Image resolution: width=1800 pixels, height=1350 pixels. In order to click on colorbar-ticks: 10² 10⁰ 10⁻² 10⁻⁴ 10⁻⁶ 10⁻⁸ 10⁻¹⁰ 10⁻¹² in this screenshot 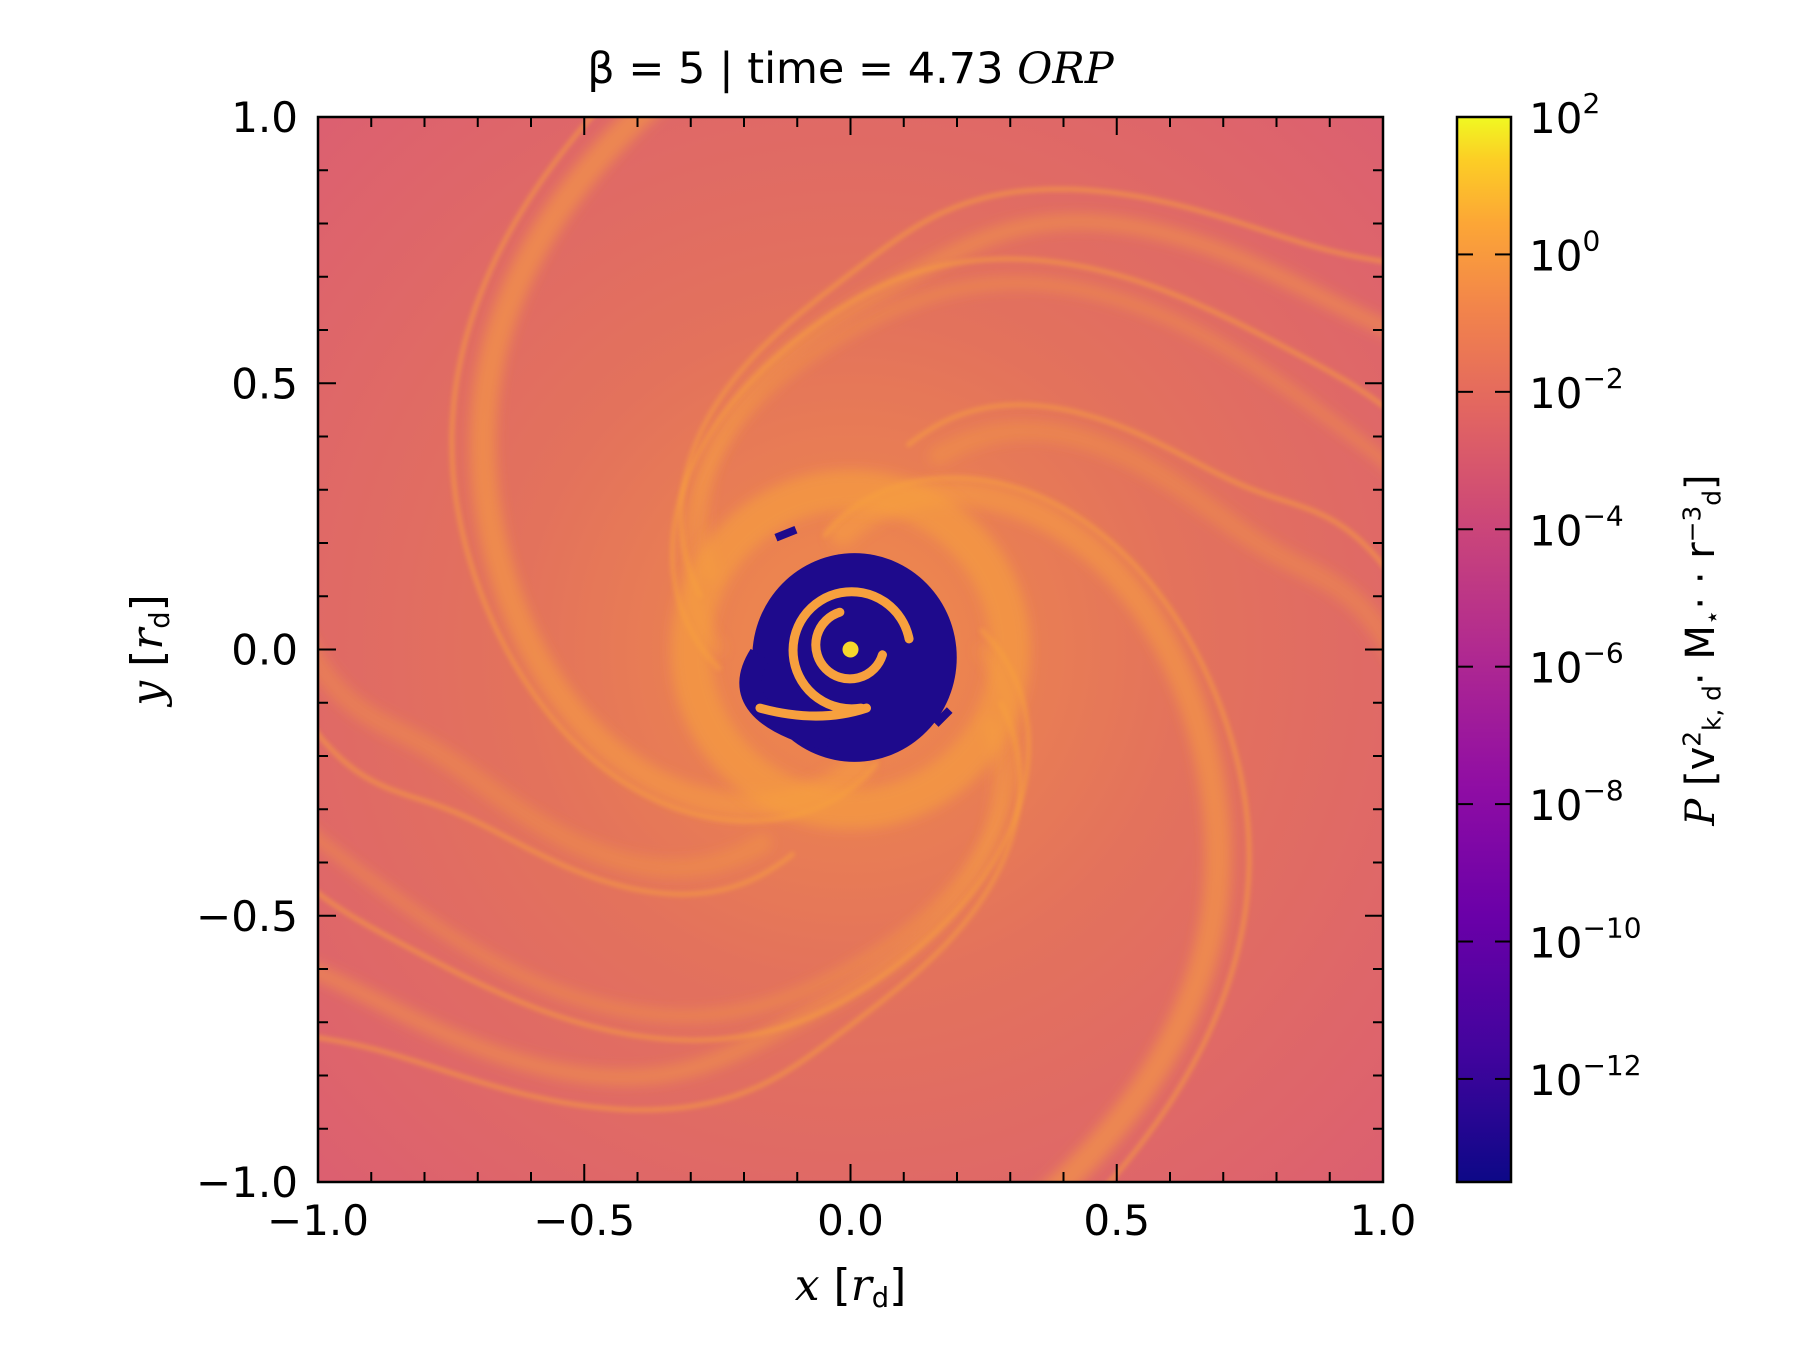, I will do `click(1549, 596)`.